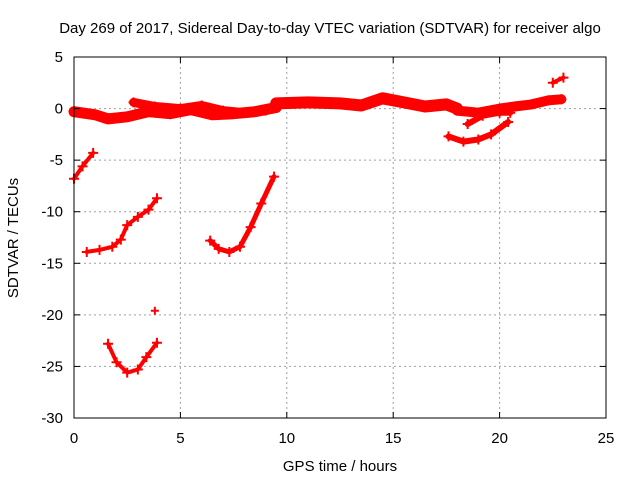  I want to click on series-rise-a, so click(121, 225).